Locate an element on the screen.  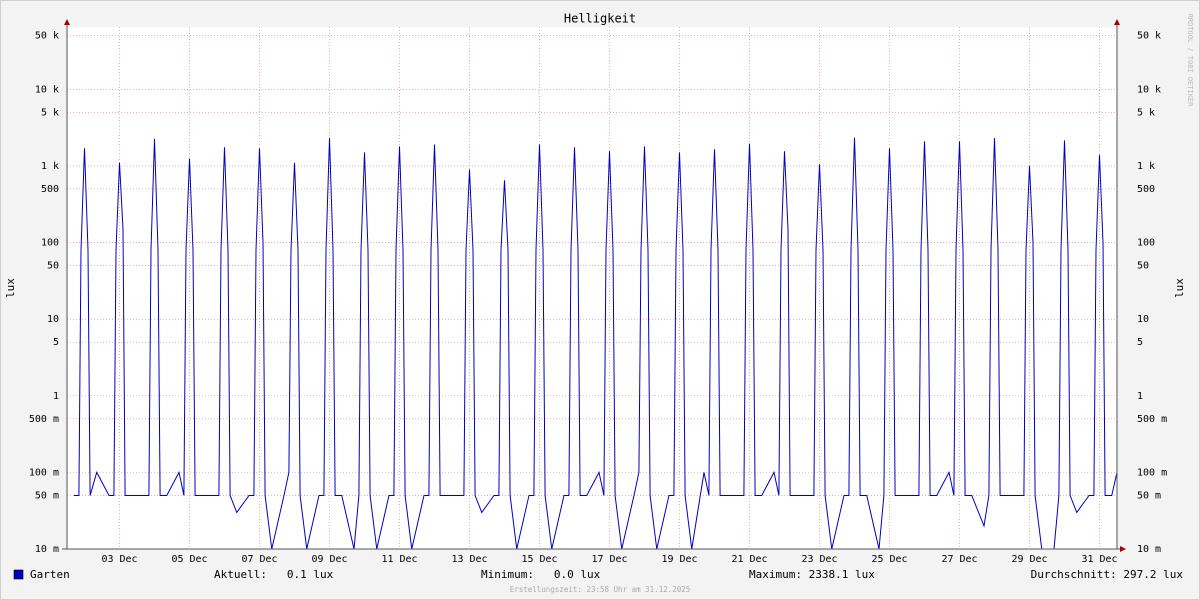
y-tick-label: 100 is located at coordinates (50, 243).